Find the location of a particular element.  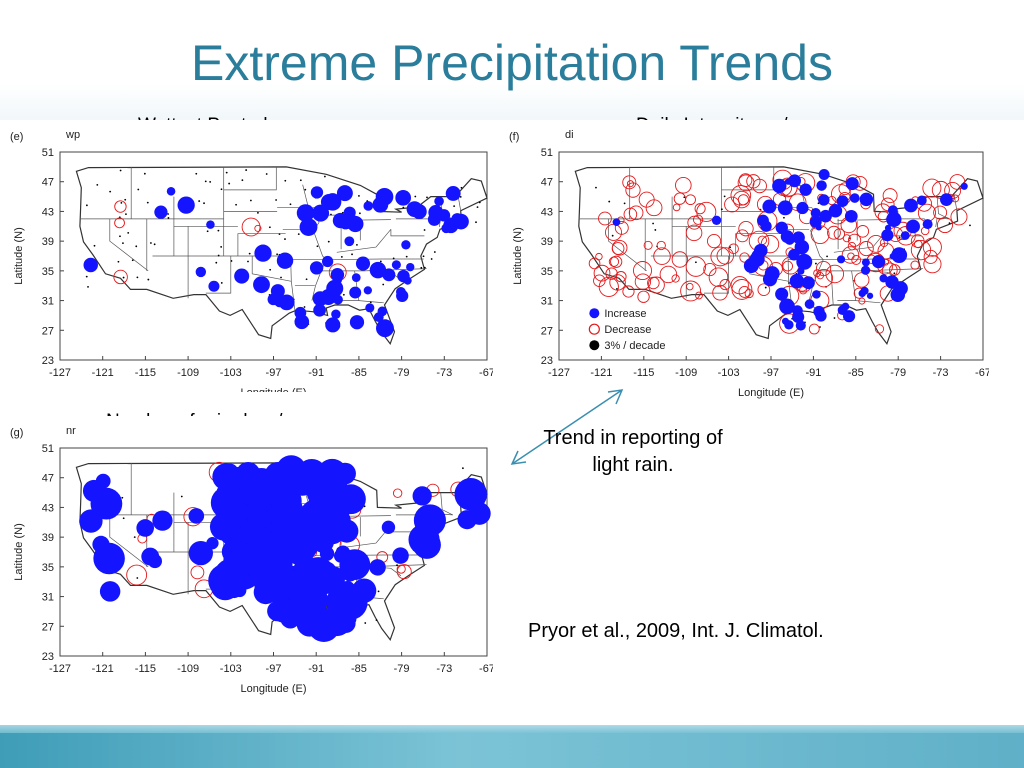

citation: Pryor et al., 2009, Int. J. Climatol. is located at coordinates (676, 631).